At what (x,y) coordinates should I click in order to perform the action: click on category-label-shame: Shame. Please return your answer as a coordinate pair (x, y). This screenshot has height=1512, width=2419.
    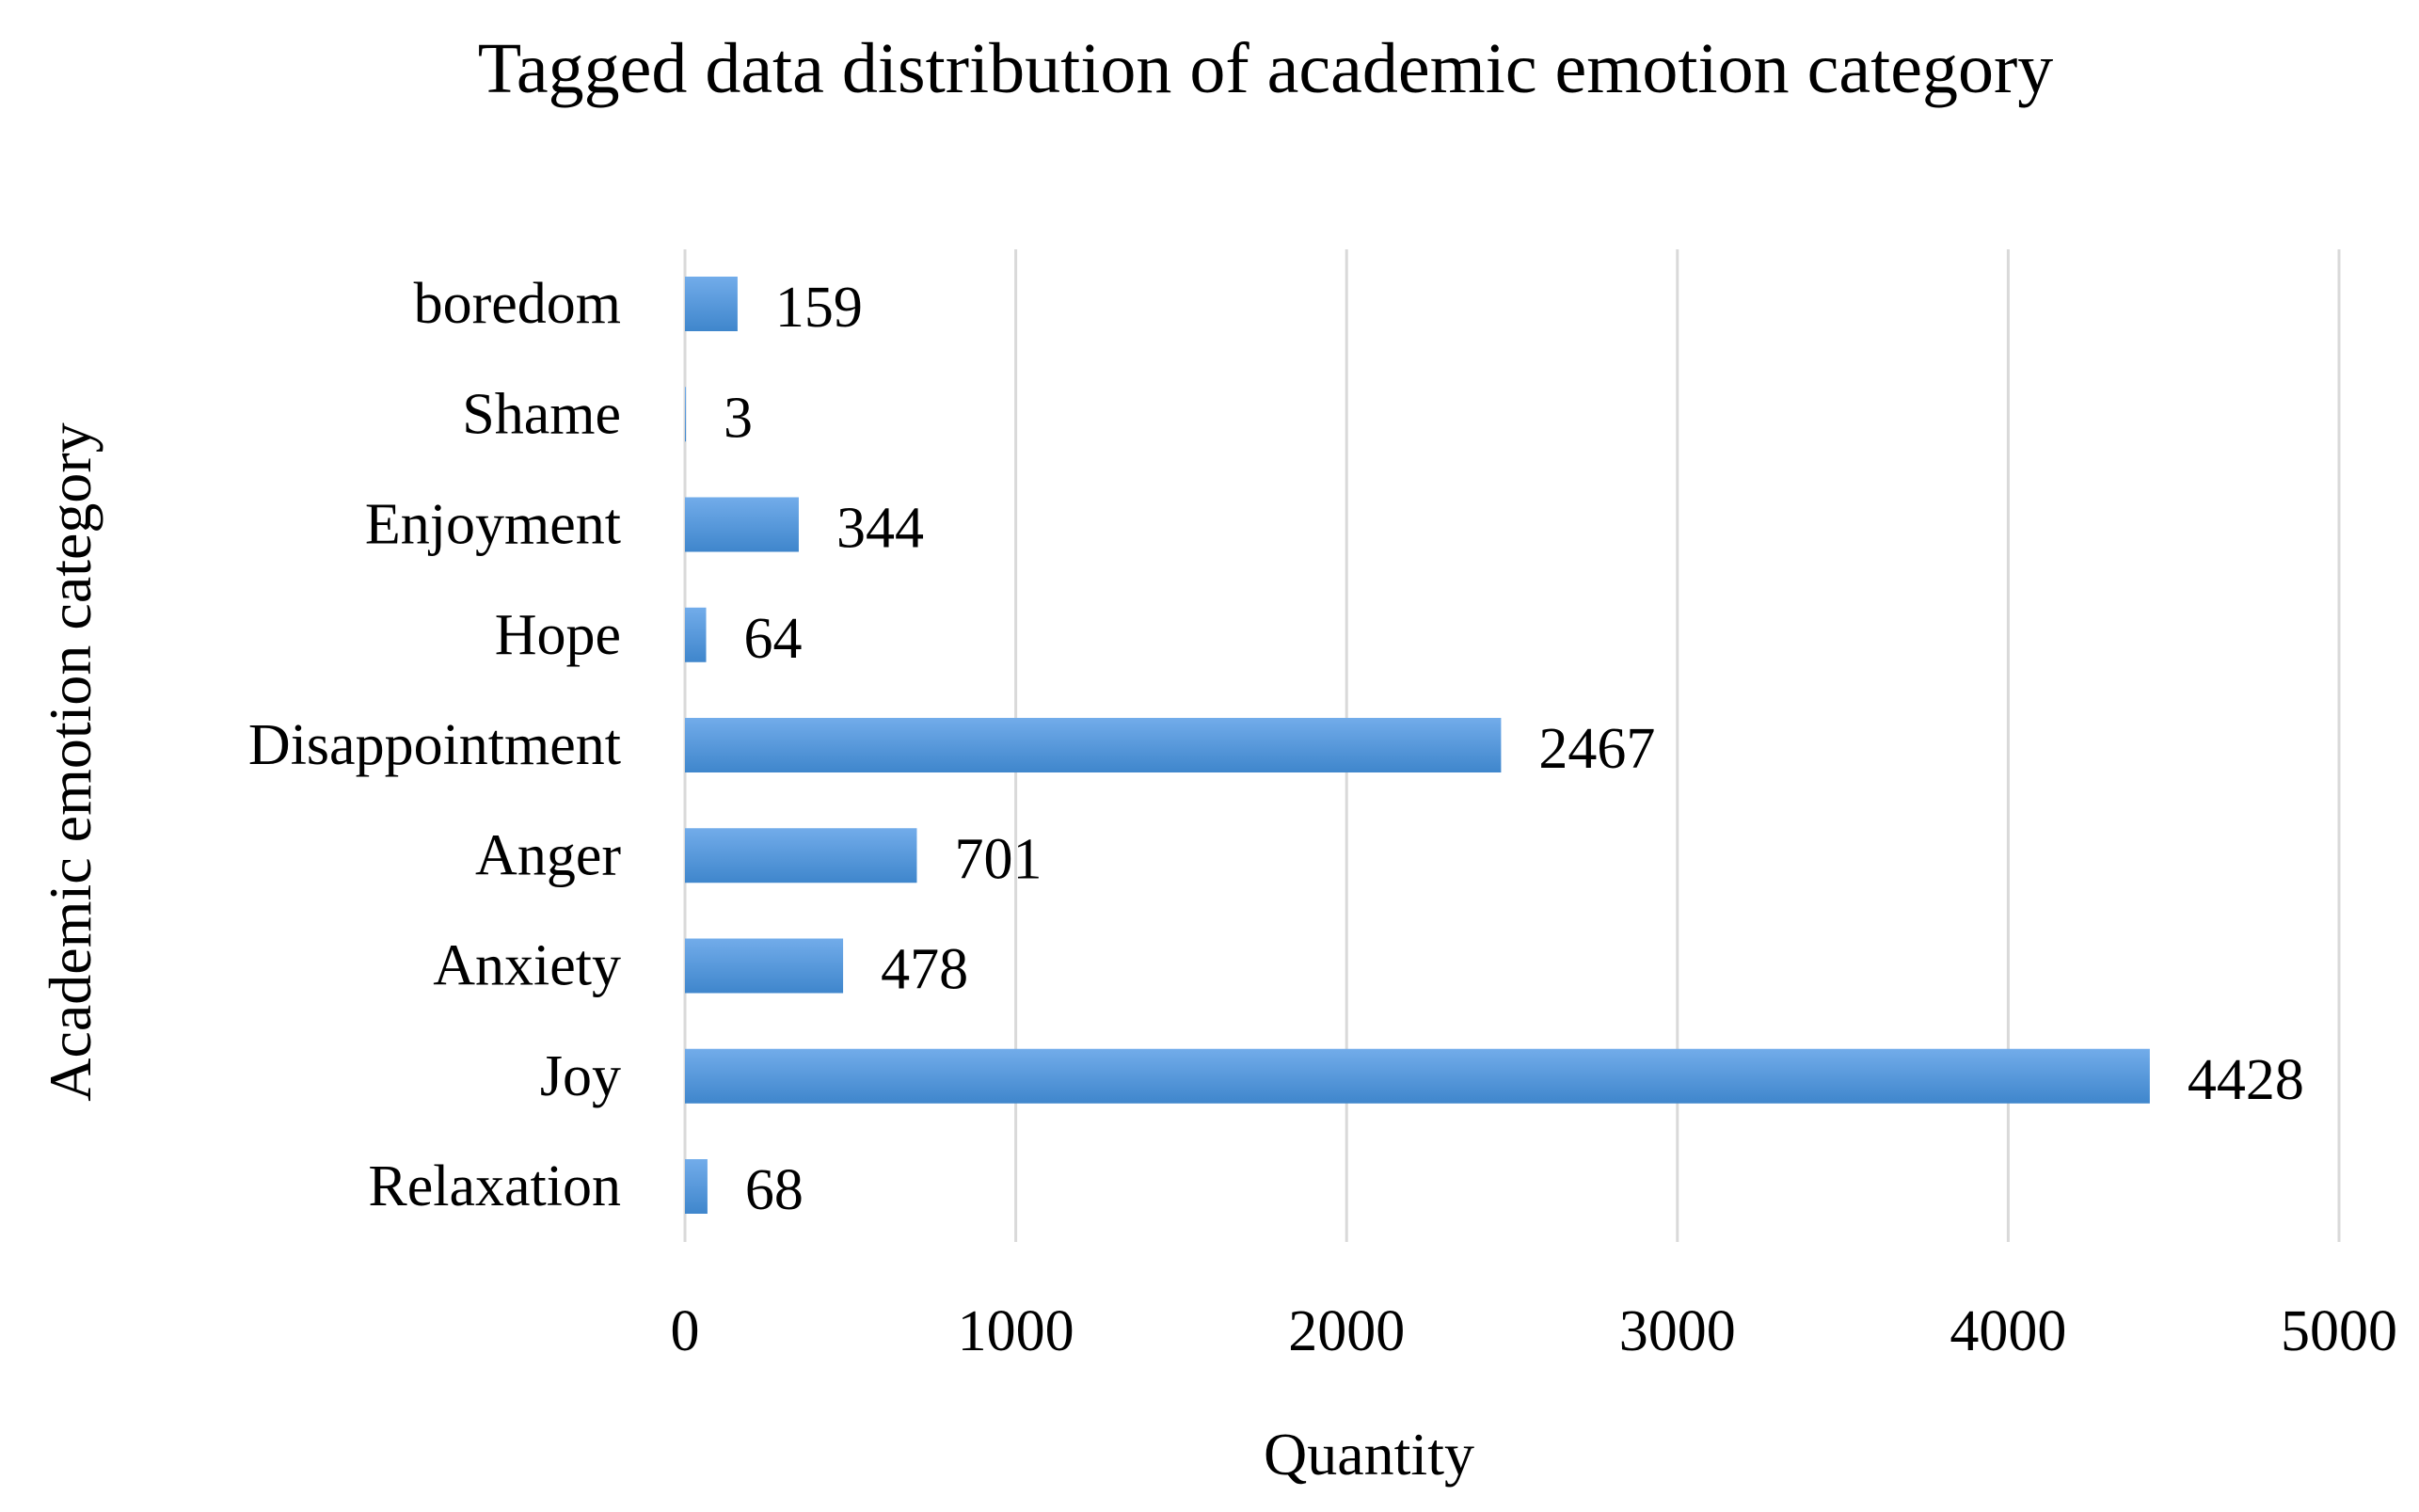
    Looking at the image, I should click on (541, 414).